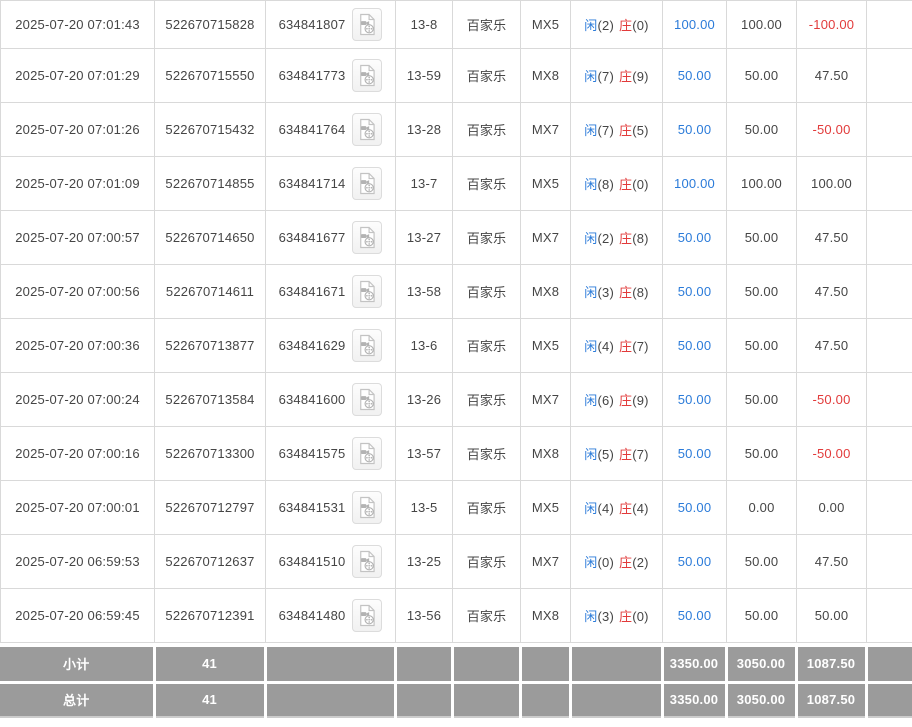  I want to click on round-cell: 634841677, so click(330, 237).